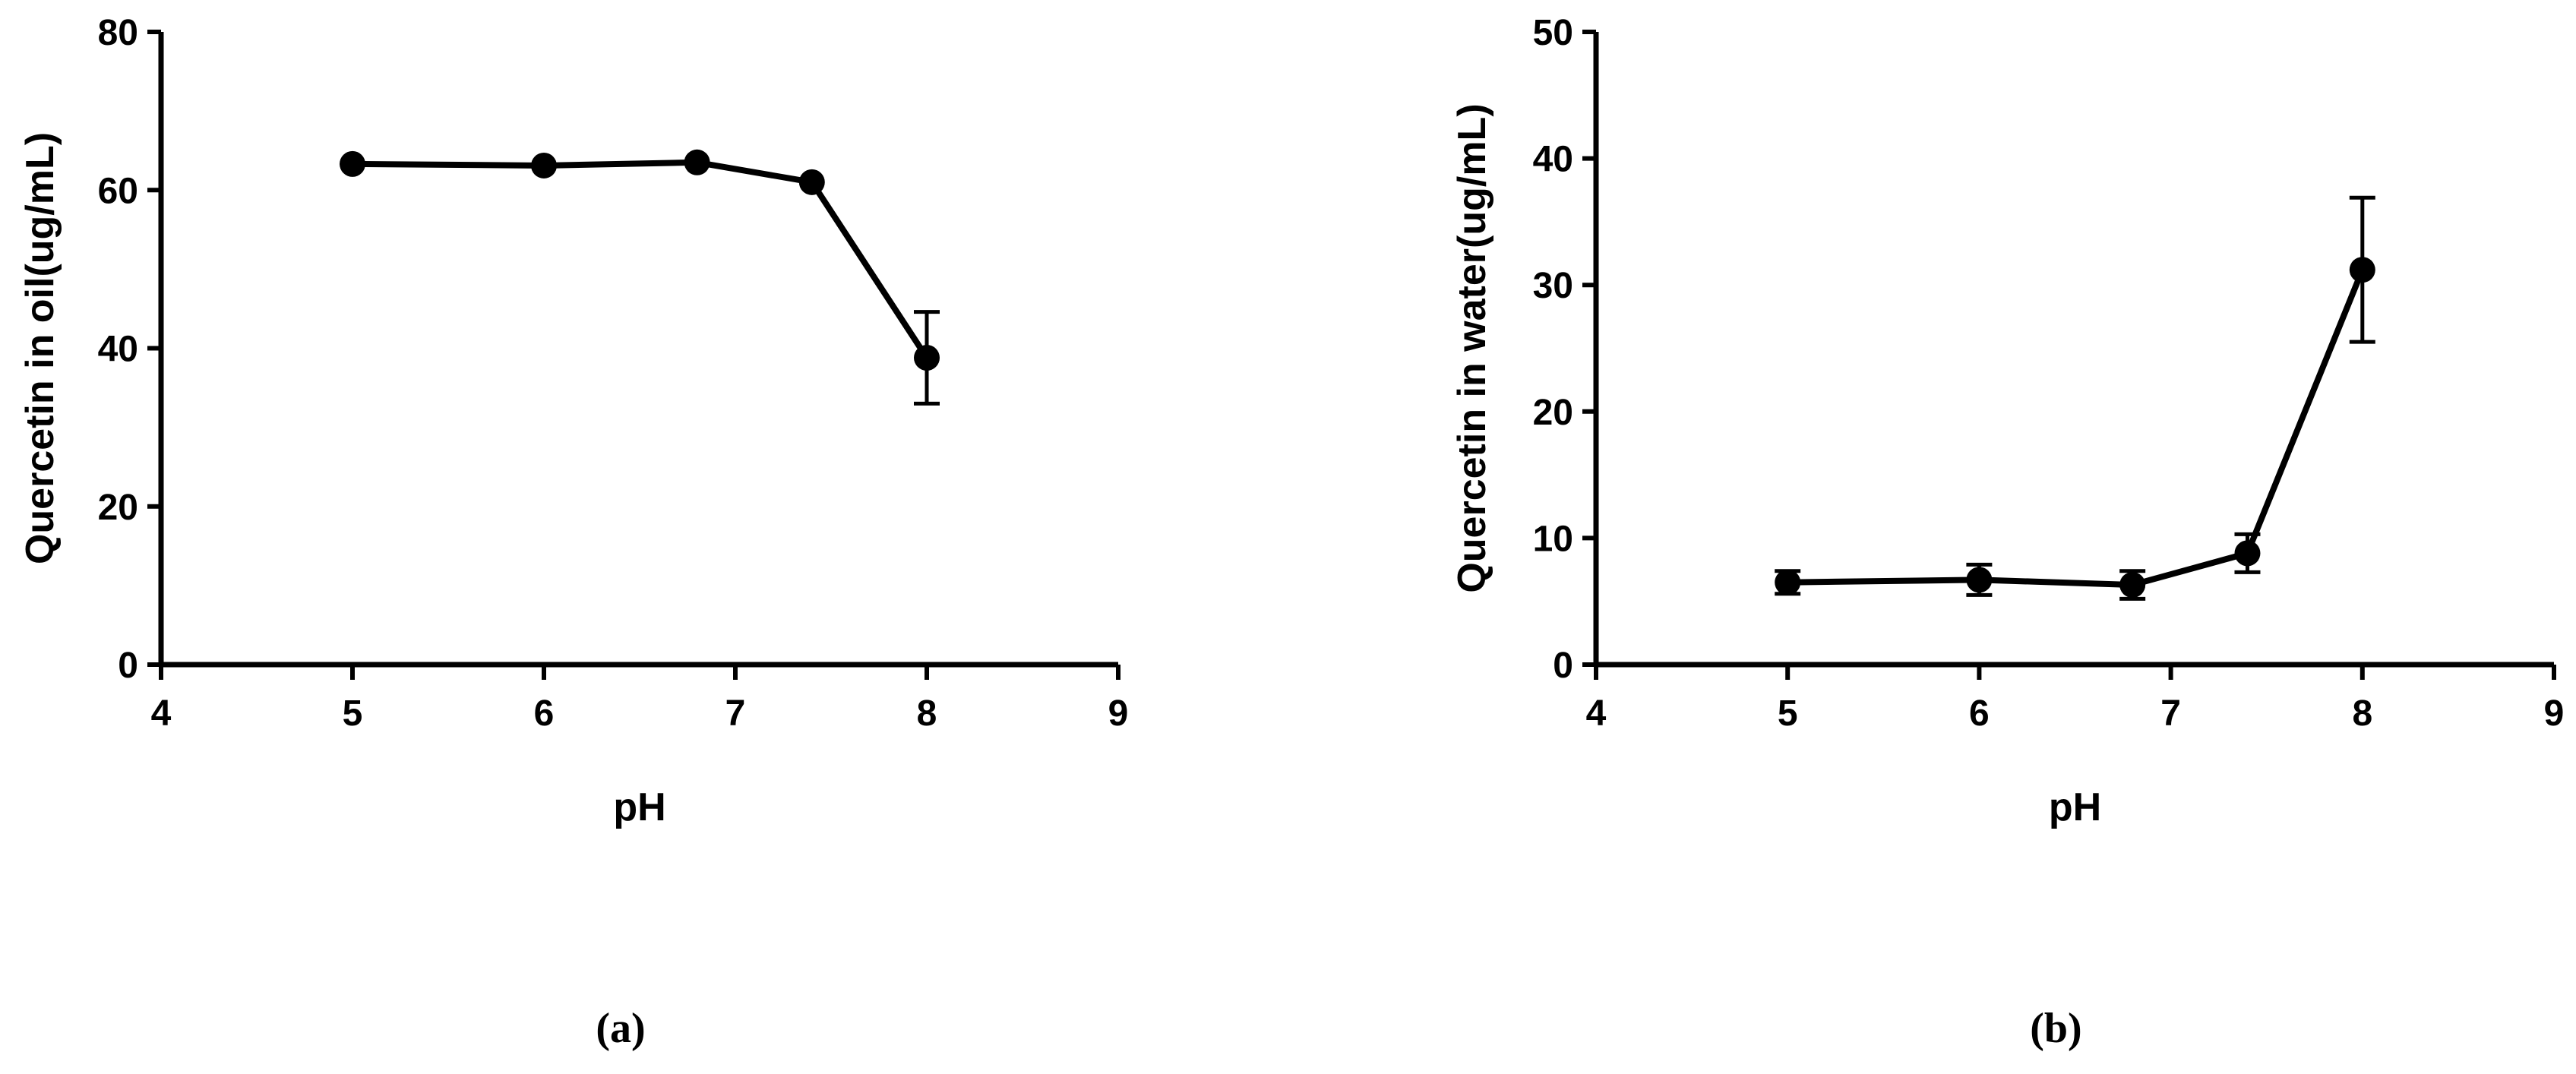  Describe the element at coordinates (118, 33) in the screenshot. I see `y-tick-label: 80` at that location.